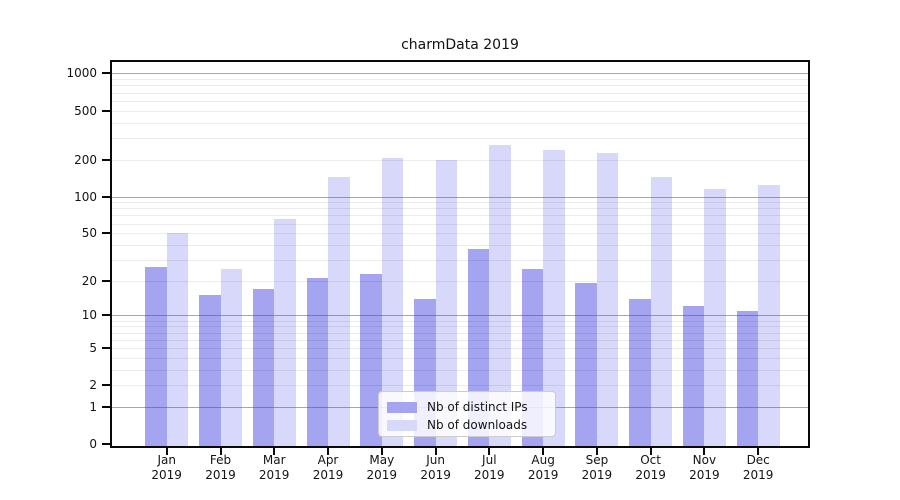 The height and width of the screenshot is (500, 900). What do you see at coordinates (435, 460) in the screenshot?
I see `month-label: Jun` at bounding box center [435, 460].